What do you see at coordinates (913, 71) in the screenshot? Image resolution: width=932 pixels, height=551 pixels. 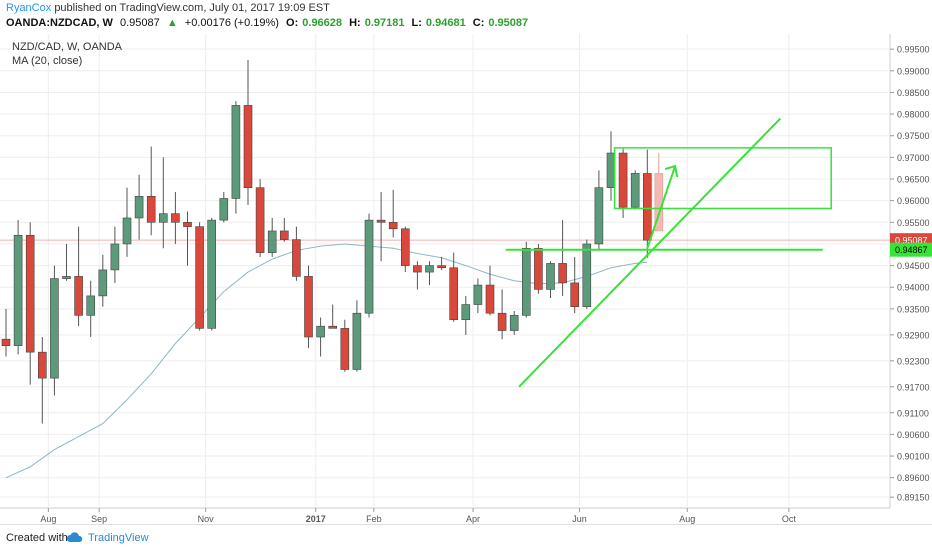 I see `price-tick-label: 0.99000` at bounding box center [913, 71].